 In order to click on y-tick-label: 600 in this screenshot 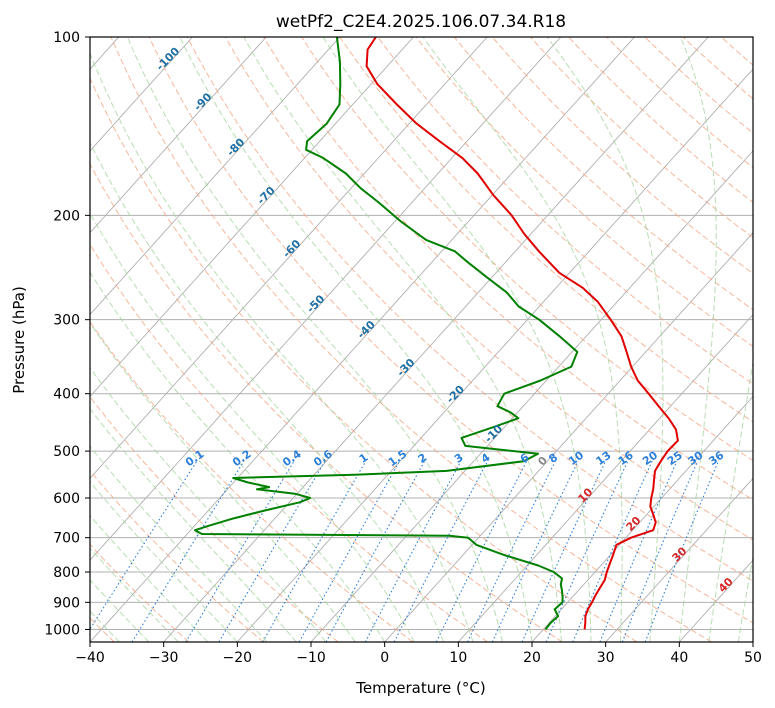, I will do `click(66, 499)`.